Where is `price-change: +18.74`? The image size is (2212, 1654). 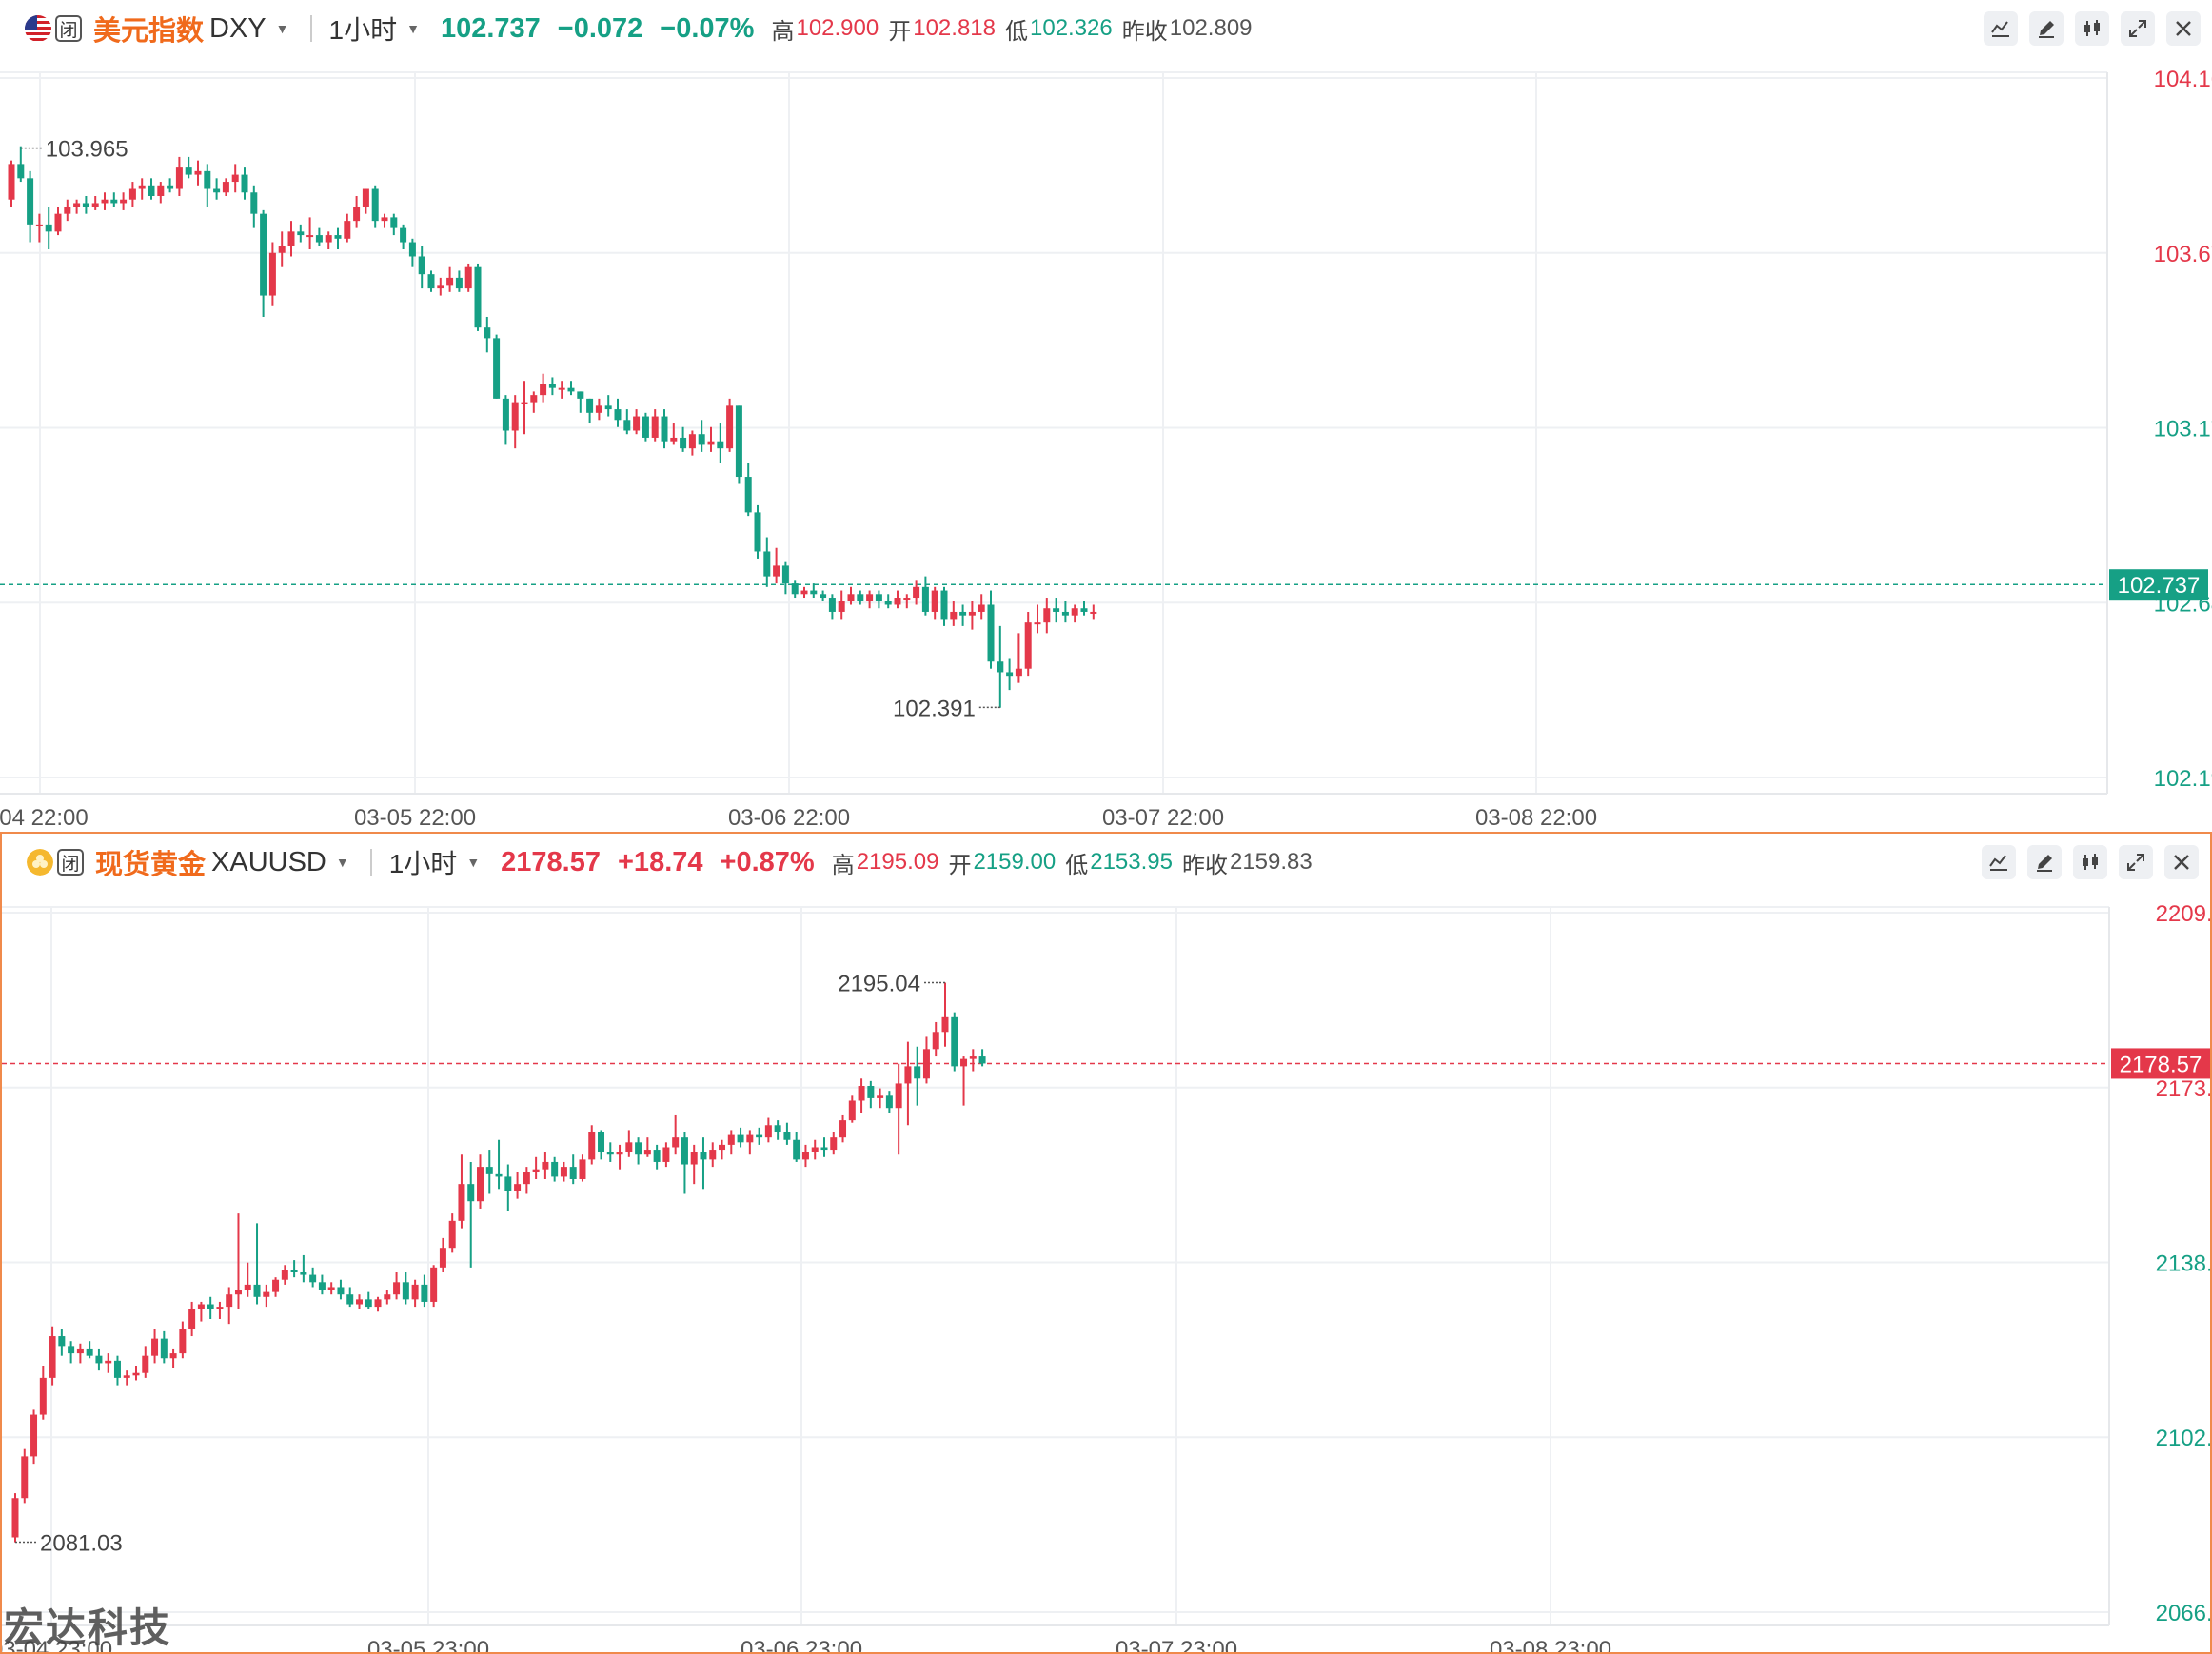 price-change: +18.74 is located at coordinates (660, 862).